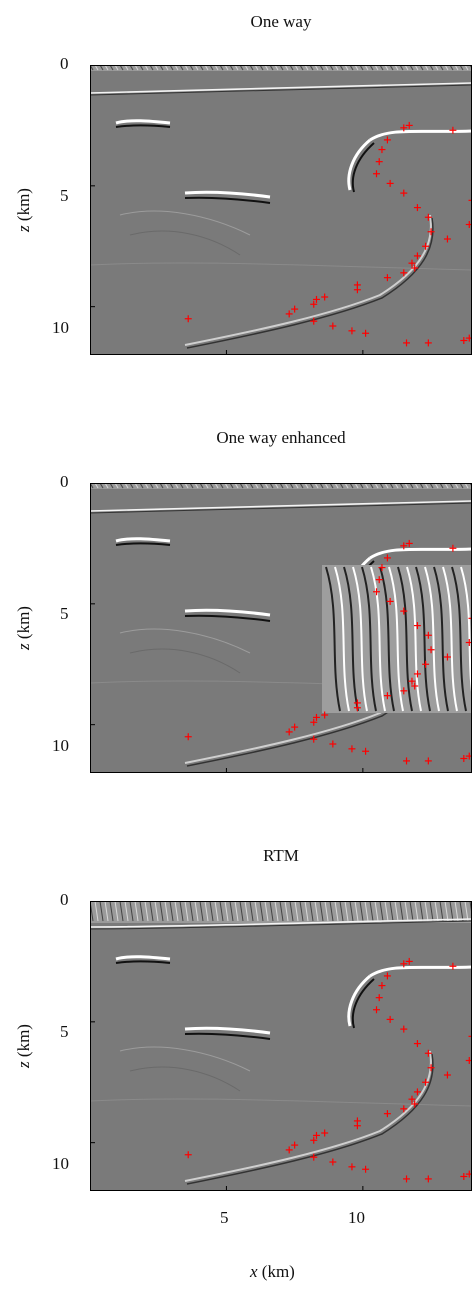 The image size is (472, 1303). I want to click on x-tick-label: 10, so click(356, 1217).